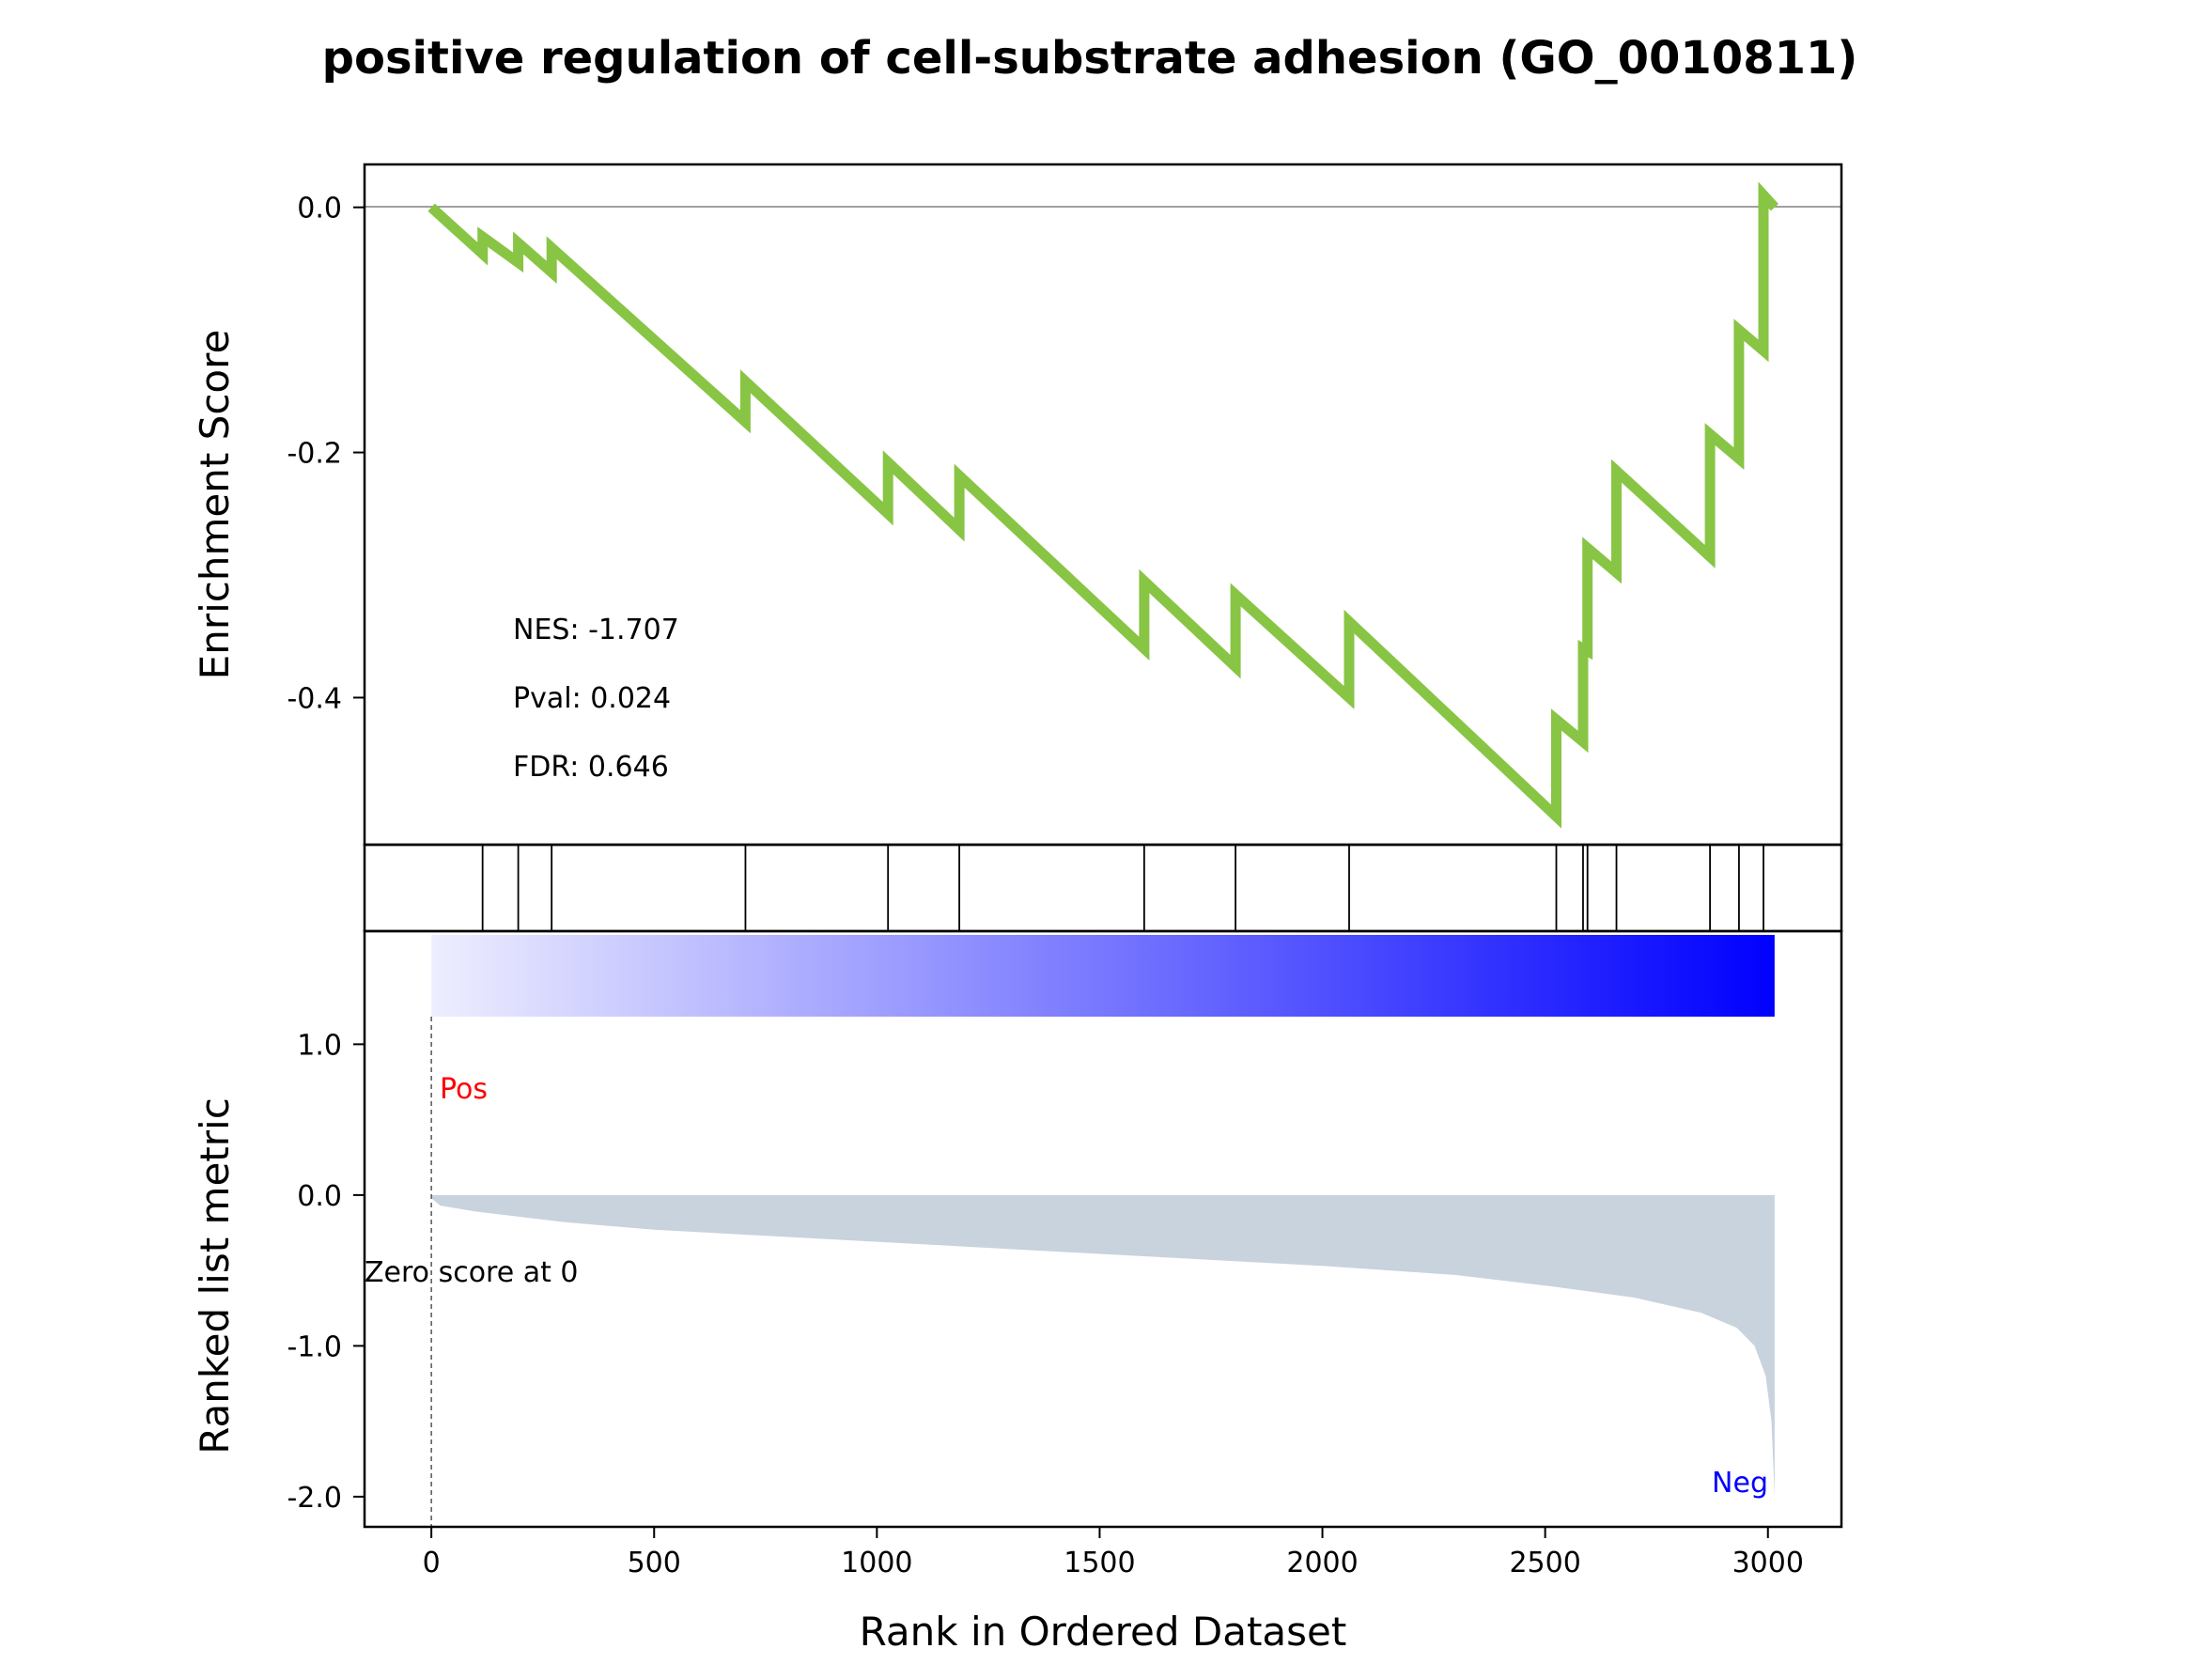 This screenshot has width=2190, height=1680. I want to click on nes-label: NES: -1.707, so click(596, 630).